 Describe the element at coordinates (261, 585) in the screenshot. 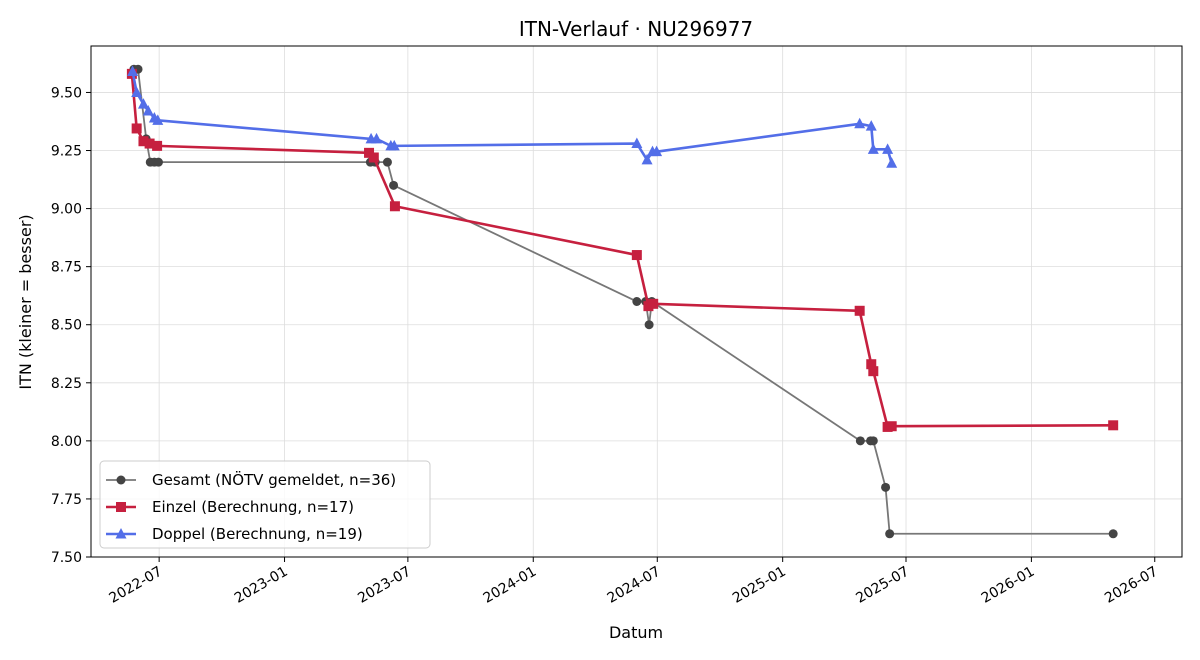

I see `x-tick-label: 2023-01` at that location.